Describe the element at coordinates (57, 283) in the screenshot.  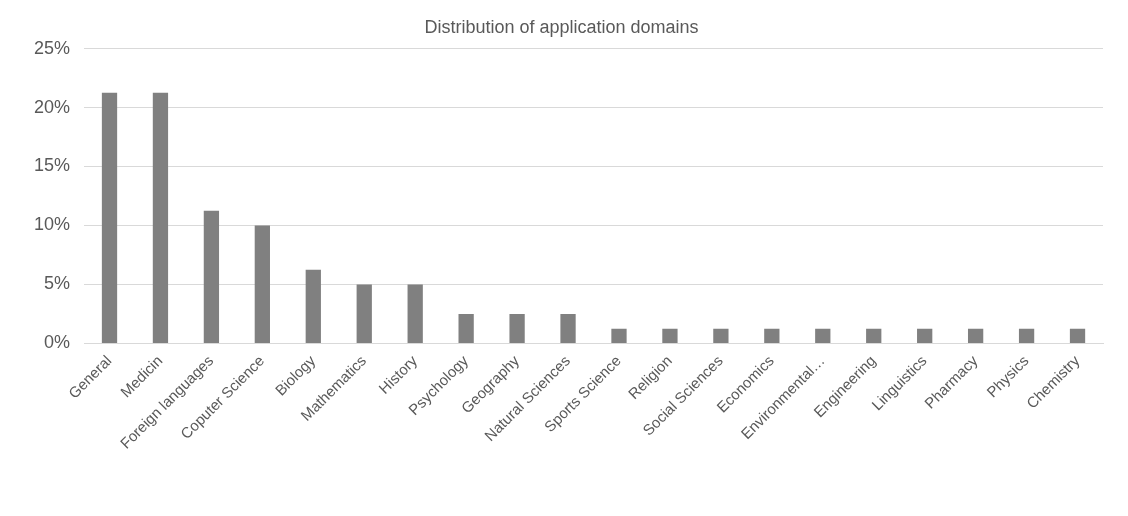
I see `y-tick-label: 5%` at that location.